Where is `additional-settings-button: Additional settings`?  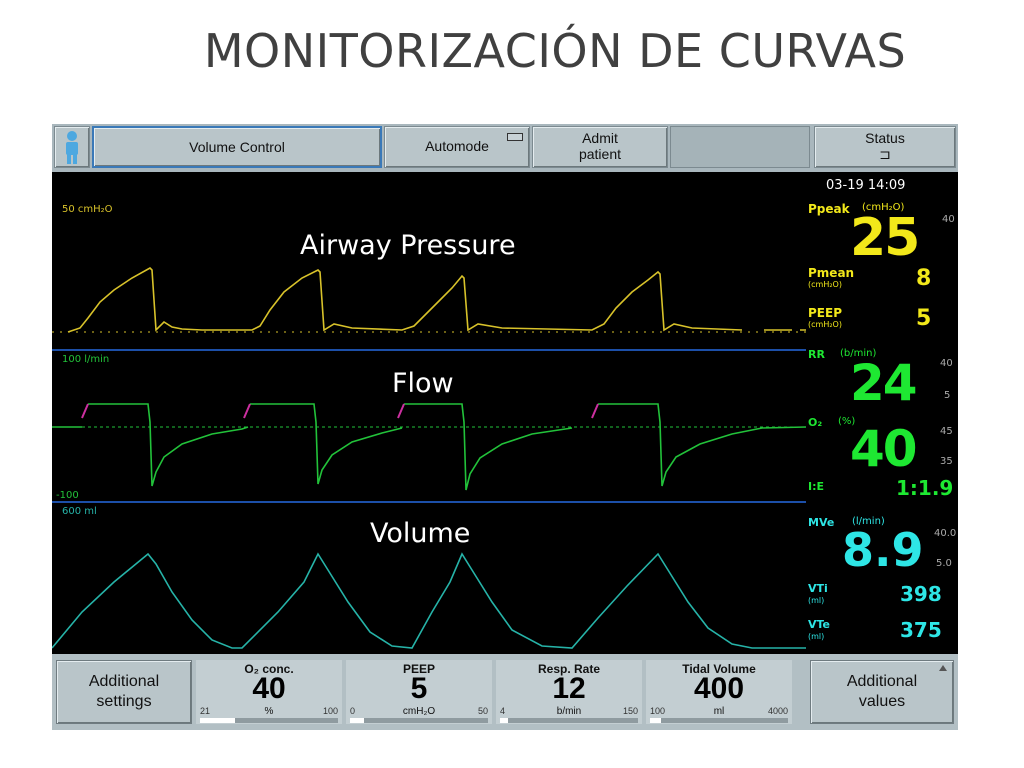
additional-settings-button: Additional settings is located at coordinates (124, 692).